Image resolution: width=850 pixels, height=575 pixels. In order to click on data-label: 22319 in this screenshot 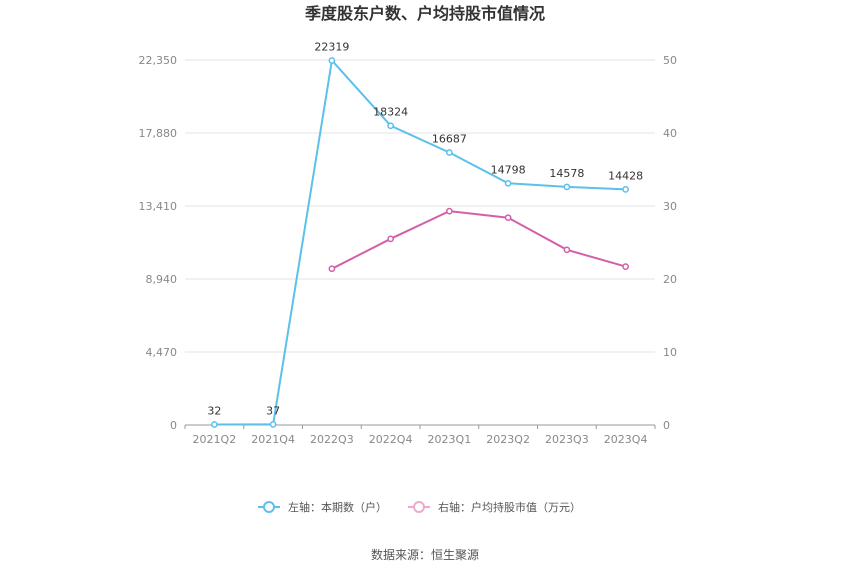, I will do `click(331, 47)`.